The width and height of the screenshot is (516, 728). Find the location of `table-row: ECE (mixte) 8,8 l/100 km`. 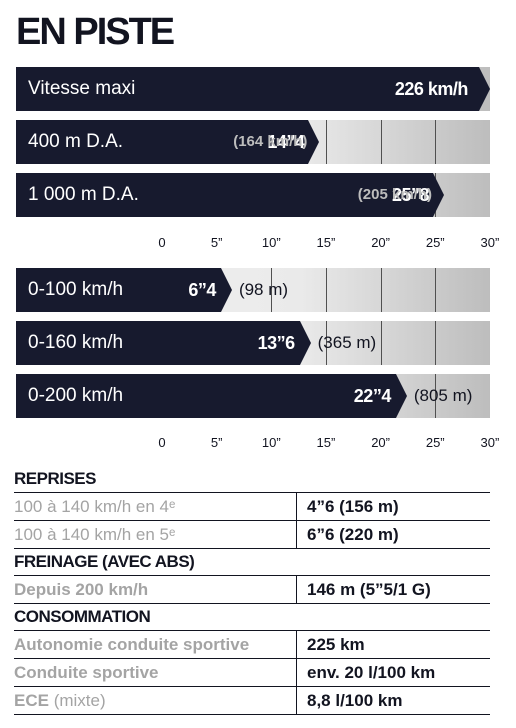

table-row: ECE (mixte) 8,8 l/100 km is located at coordinates (252, 701).